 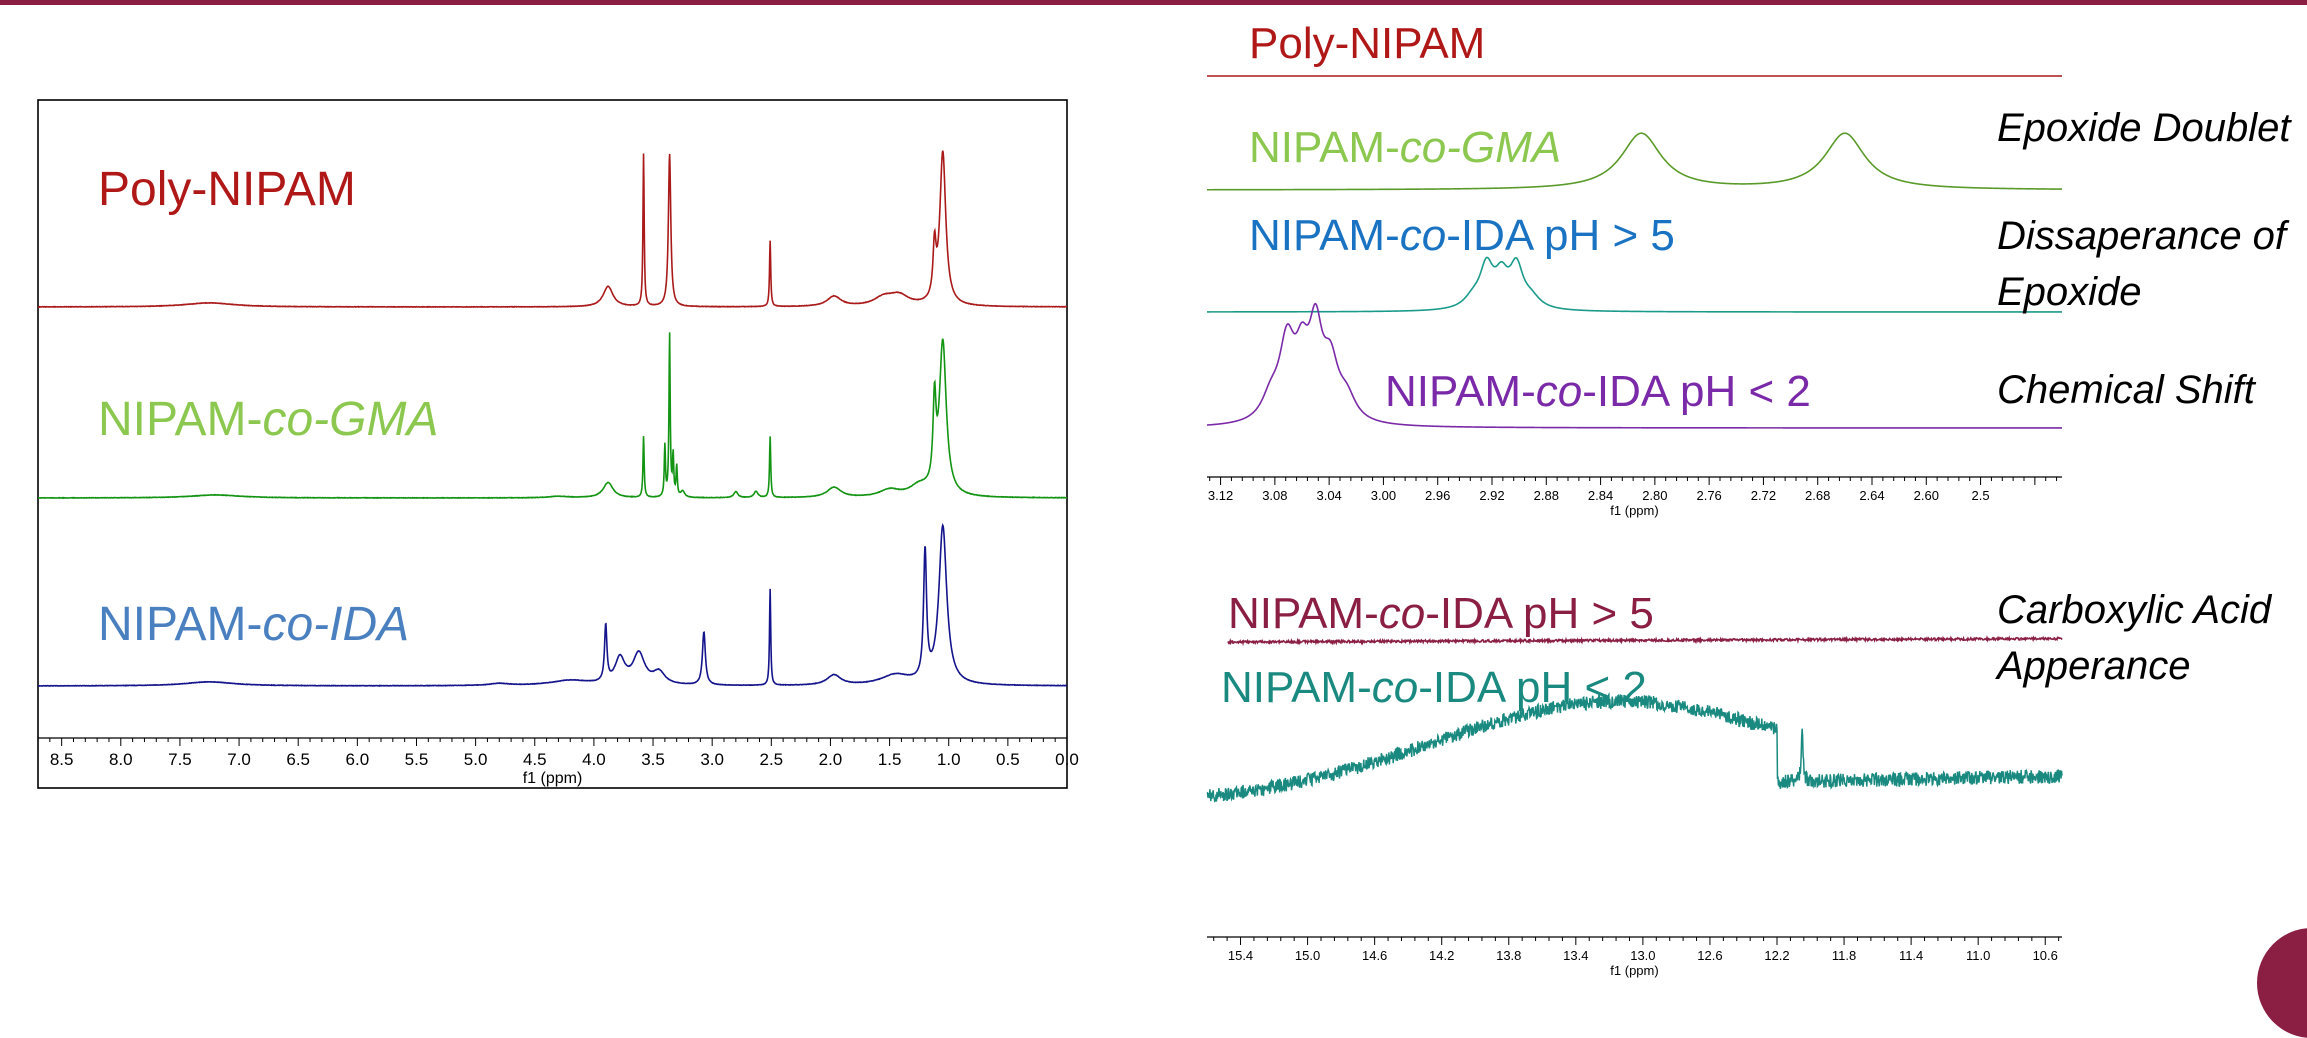 What do you see at coordinates (1383, 495) in the screenshot?
I see `tick-label: 3.00` at bounding box center [1383, 495].